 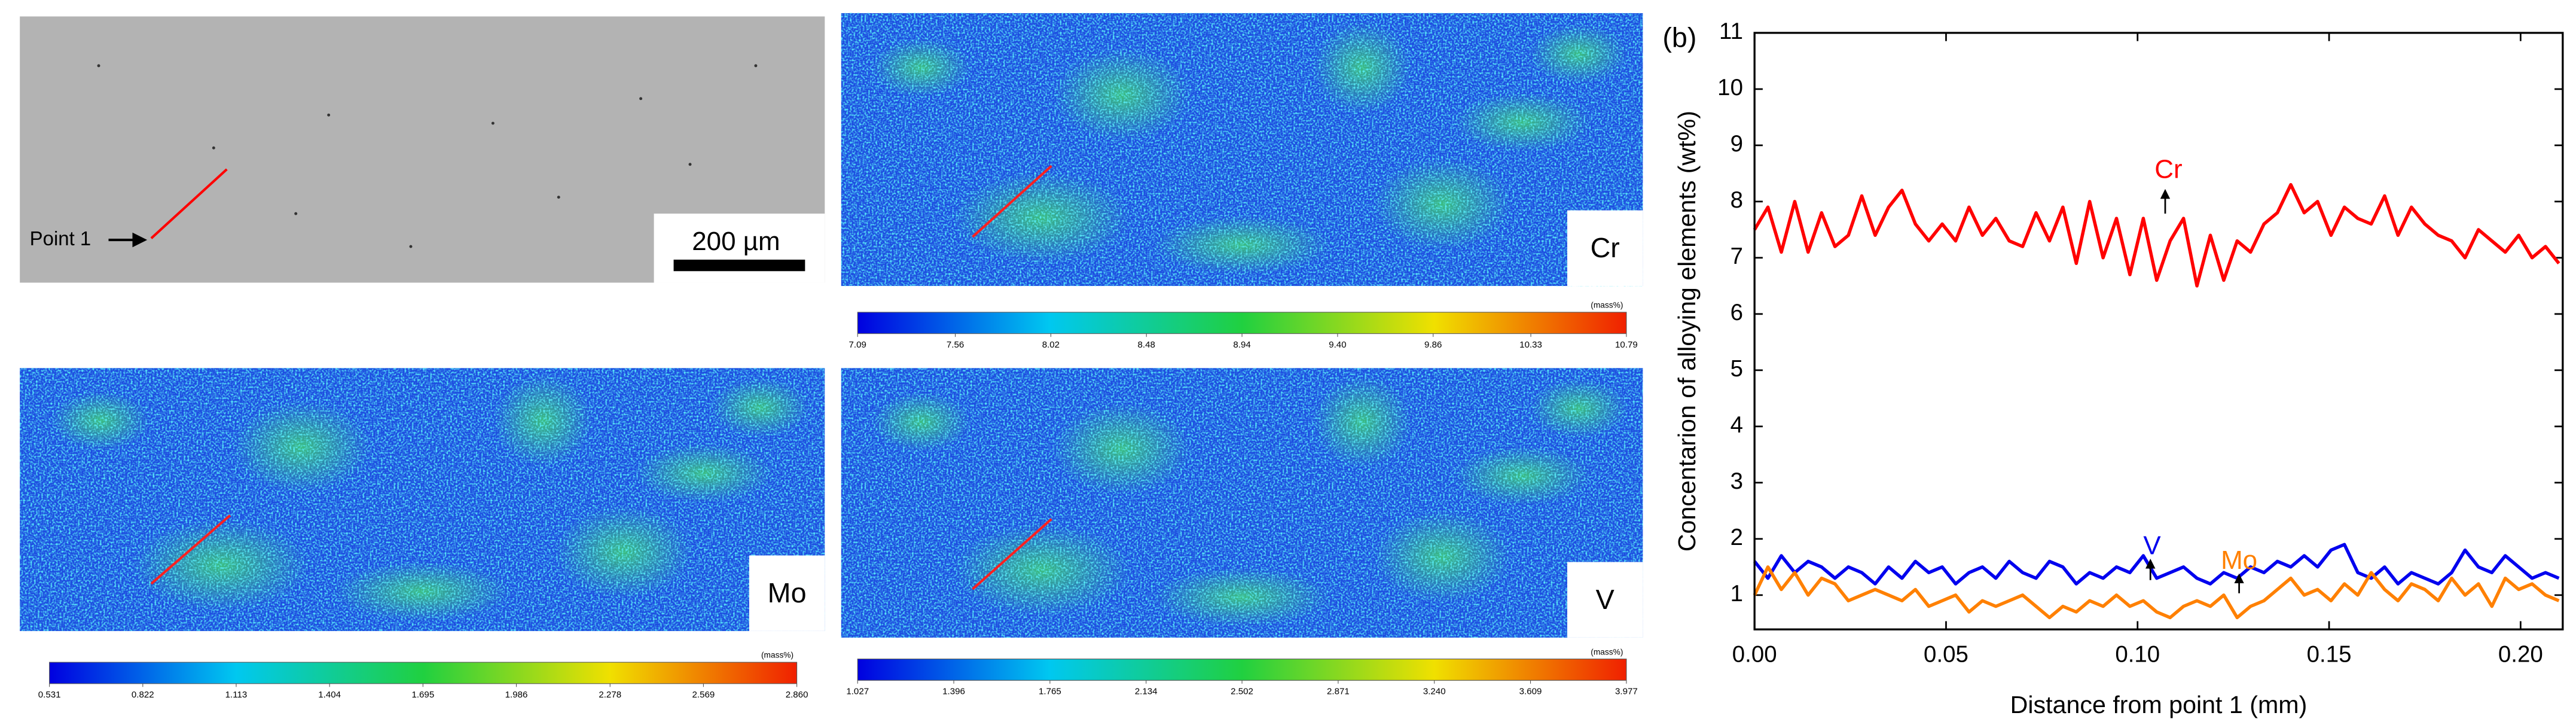 I want to click on y-tick-label: 5, so click(x=1736, y=369).